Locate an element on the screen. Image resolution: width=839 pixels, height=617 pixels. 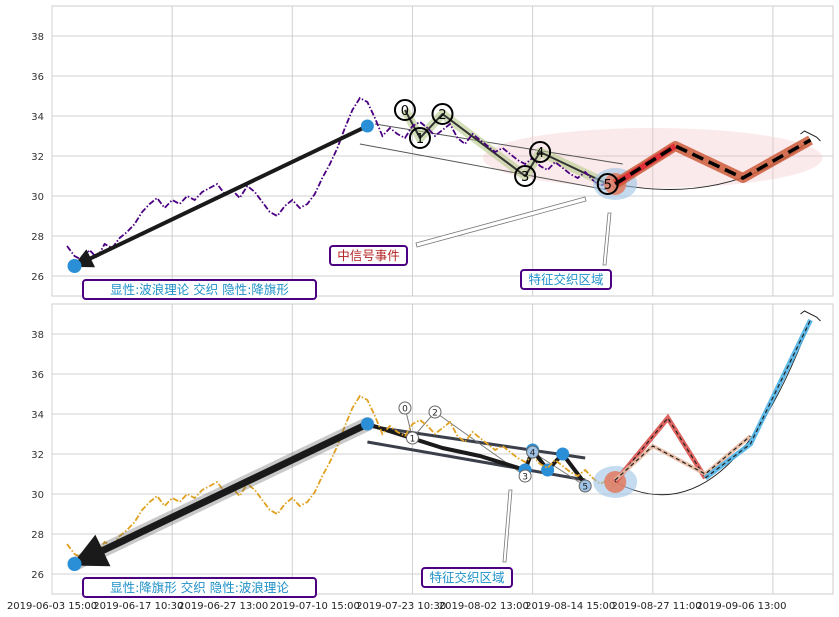
signal-annotation: 中信号事件 is located at coordinates (368, 255).